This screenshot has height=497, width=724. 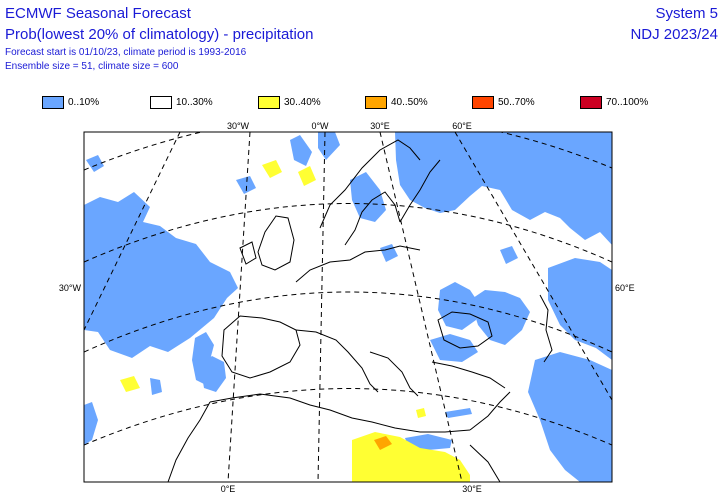 What do you see at coordinates (95, 163) in the screenshot?
I see `blue-region-iceland-area` at bounding box center [95, 163].